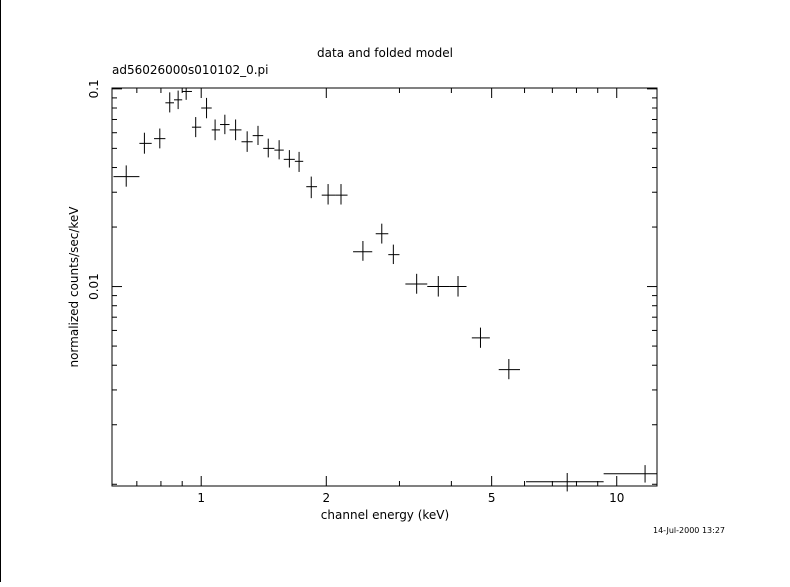 This screenshot has width=790, height=587. Describe the element at coordinates (689, 530) in the screenshot. I see `timestamp: 14-Jul-2000 13:27` at that location.